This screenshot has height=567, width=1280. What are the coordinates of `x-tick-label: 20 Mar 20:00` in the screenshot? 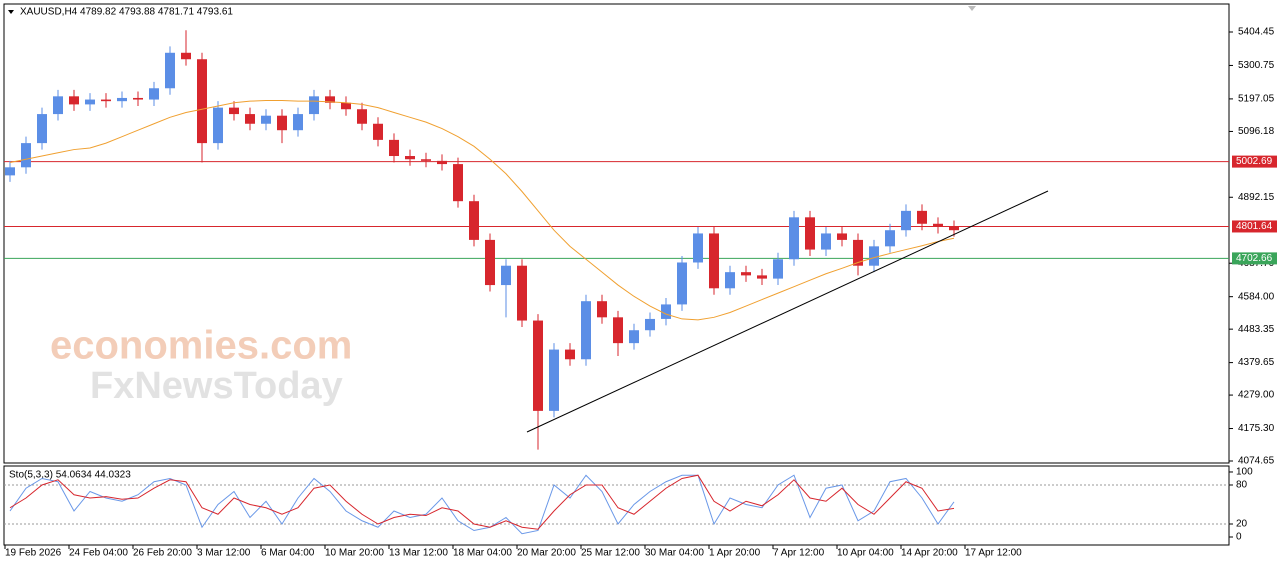 It's located at (546, 553).